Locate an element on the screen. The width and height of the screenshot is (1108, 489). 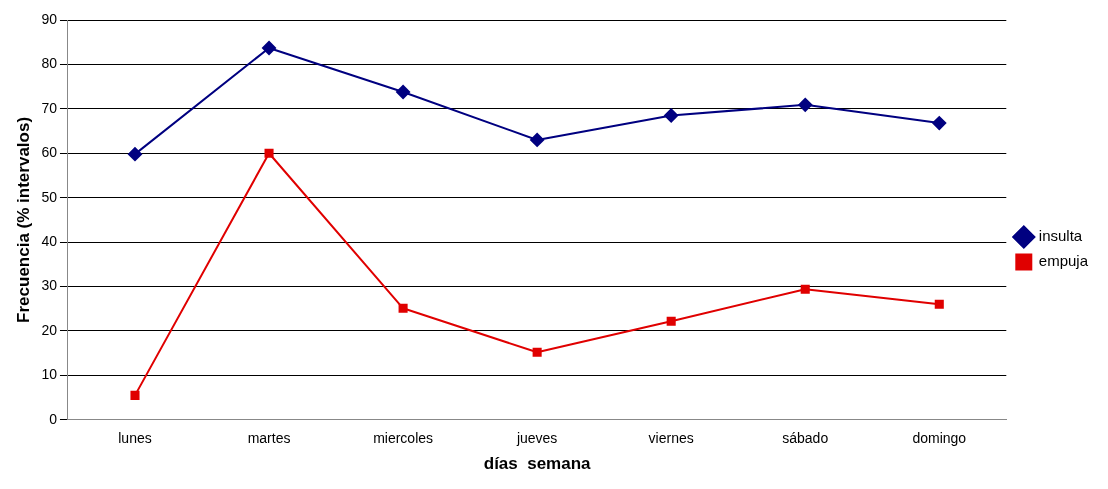
legend-label: empuja is located at coordinates (1063, 261).